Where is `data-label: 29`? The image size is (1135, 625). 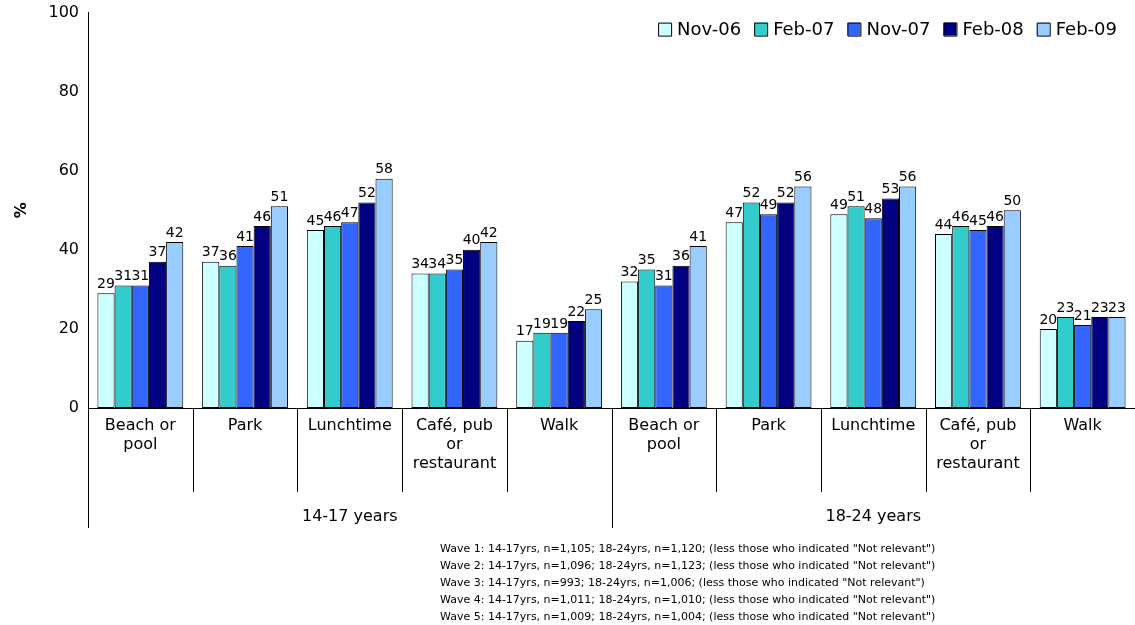
data-label: 29 is located at coordinates (106, 282).